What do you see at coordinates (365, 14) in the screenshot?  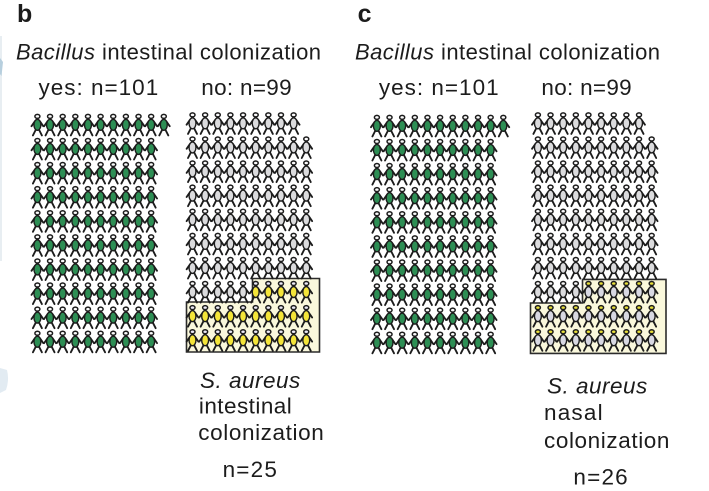 I see `svg-text: c` at bounding box center [365, 14].